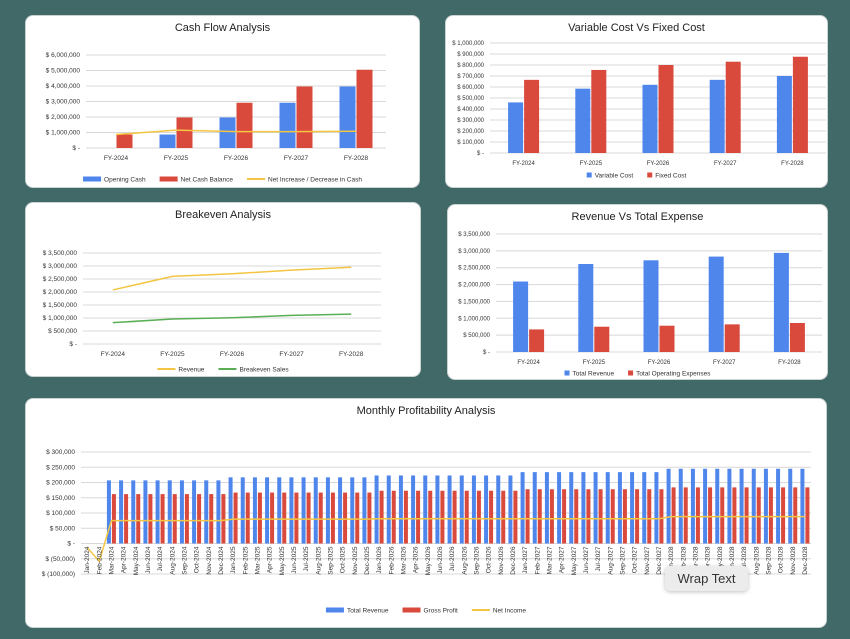 The width and height of the screenshot is (850, 639). What do you see at coordinates (474, 269) in the screenshot?
I see `y-tick-label: $ 2,500,000` at bounding box center [474, 269].